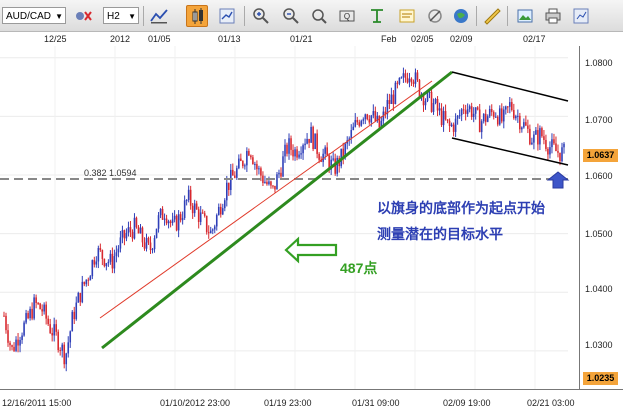 The width and height of the screenshot is (623, 411). I want to click on print-icon, so click(553, 16).